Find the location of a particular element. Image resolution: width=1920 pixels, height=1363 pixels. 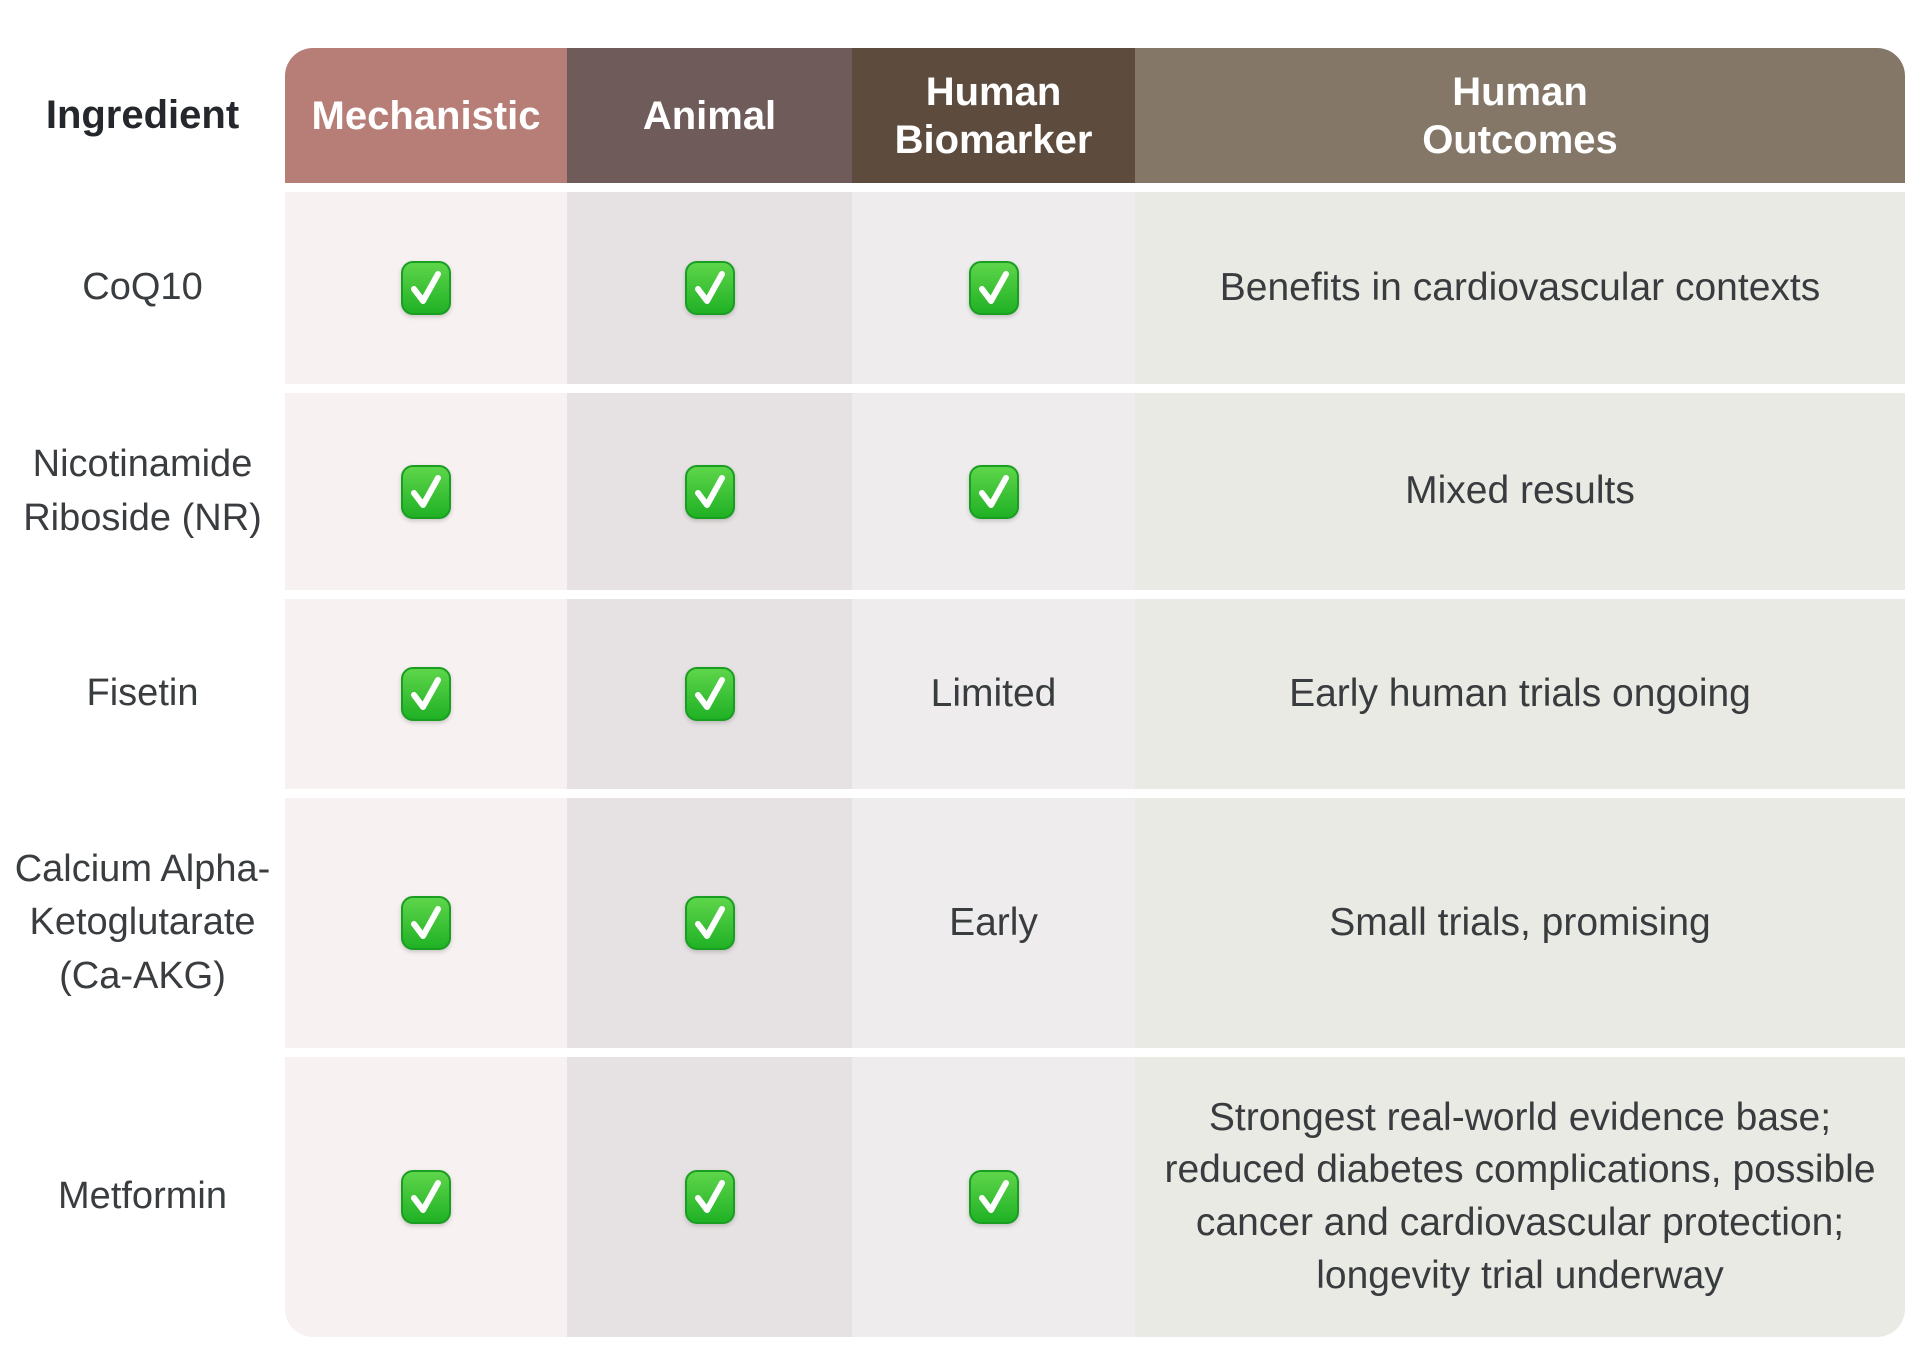

cell-text: Benefits in cardiovascular contexts is located at coordinates (1520, 287).